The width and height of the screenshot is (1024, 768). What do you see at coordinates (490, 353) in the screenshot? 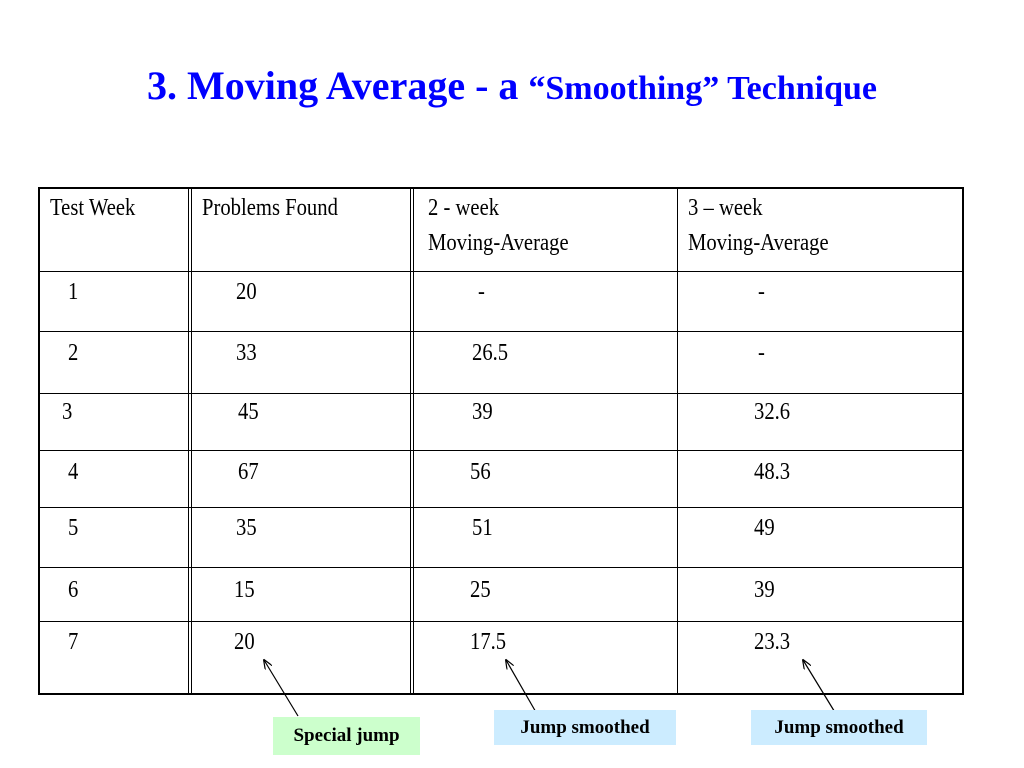
I see `cell-2-week-avg: 26.5` at bounding box center [490, 353].